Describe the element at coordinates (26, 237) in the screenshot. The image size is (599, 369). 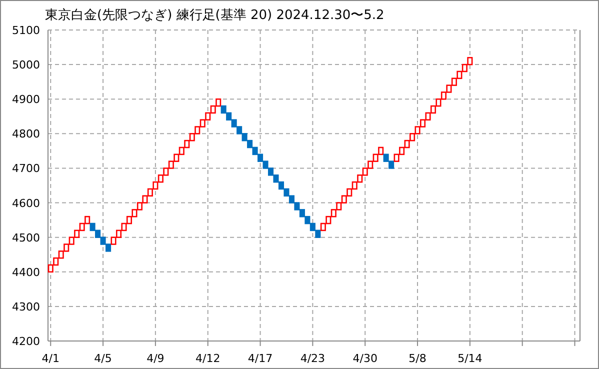
I see `y-tick-label: 4500` at that location.